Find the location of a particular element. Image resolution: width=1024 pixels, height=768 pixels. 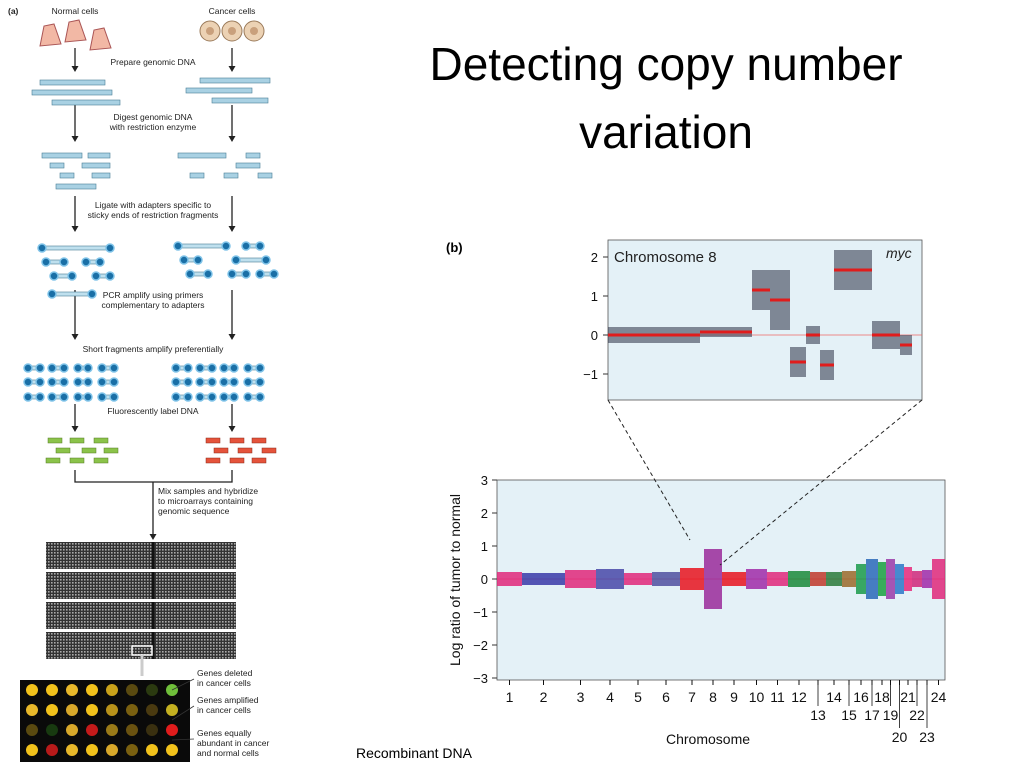

step-label: to microarrays containing is located at coordinates (205, 501).